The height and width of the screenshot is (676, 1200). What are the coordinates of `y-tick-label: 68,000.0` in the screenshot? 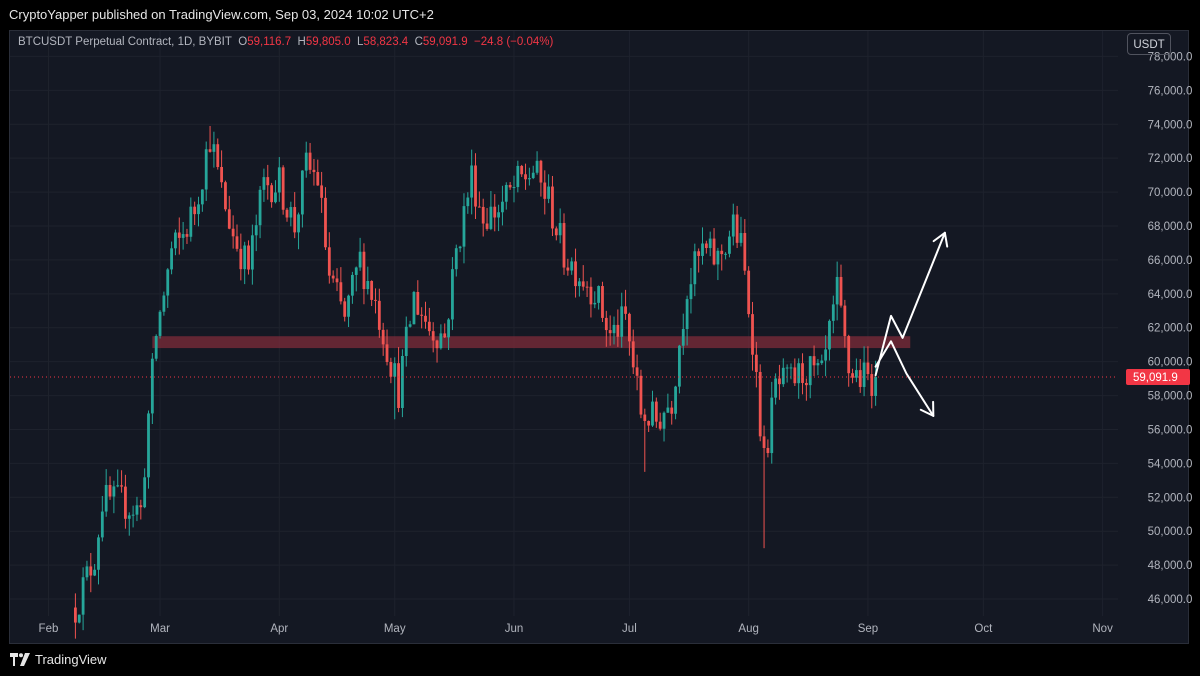 It's located at (1170, 227).